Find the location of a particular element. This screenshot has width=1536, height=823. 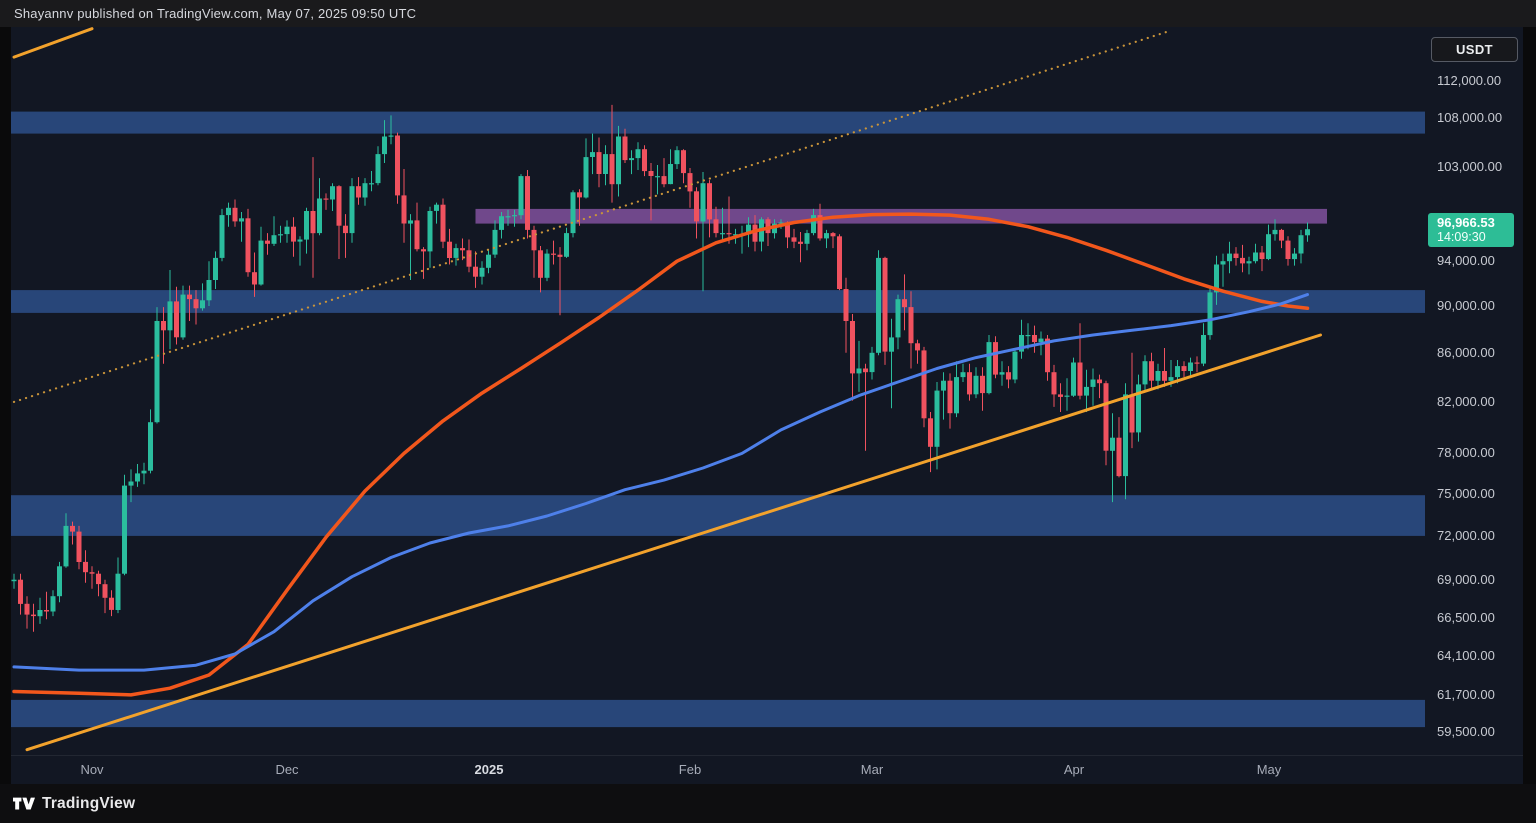

price-tick-label: 61,700.00 is located at coordinates (1466, 694).